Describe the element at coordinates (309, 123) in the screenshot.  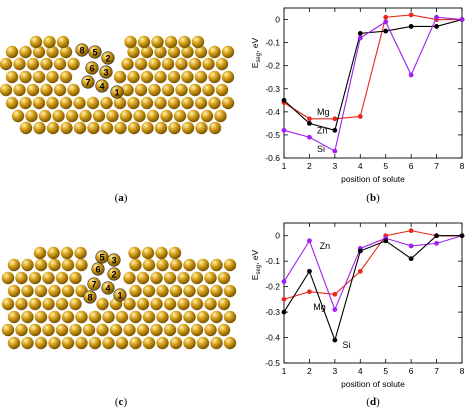
I see `data-point-zn` at that location.